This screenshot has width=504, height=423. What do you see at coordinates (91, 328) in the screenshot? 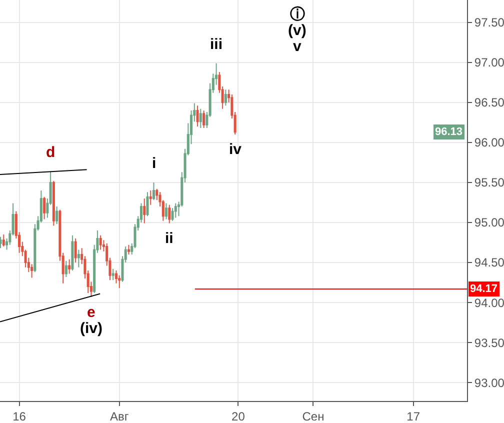
I see `annotation: (iv)` at bounding box center [91, 328].